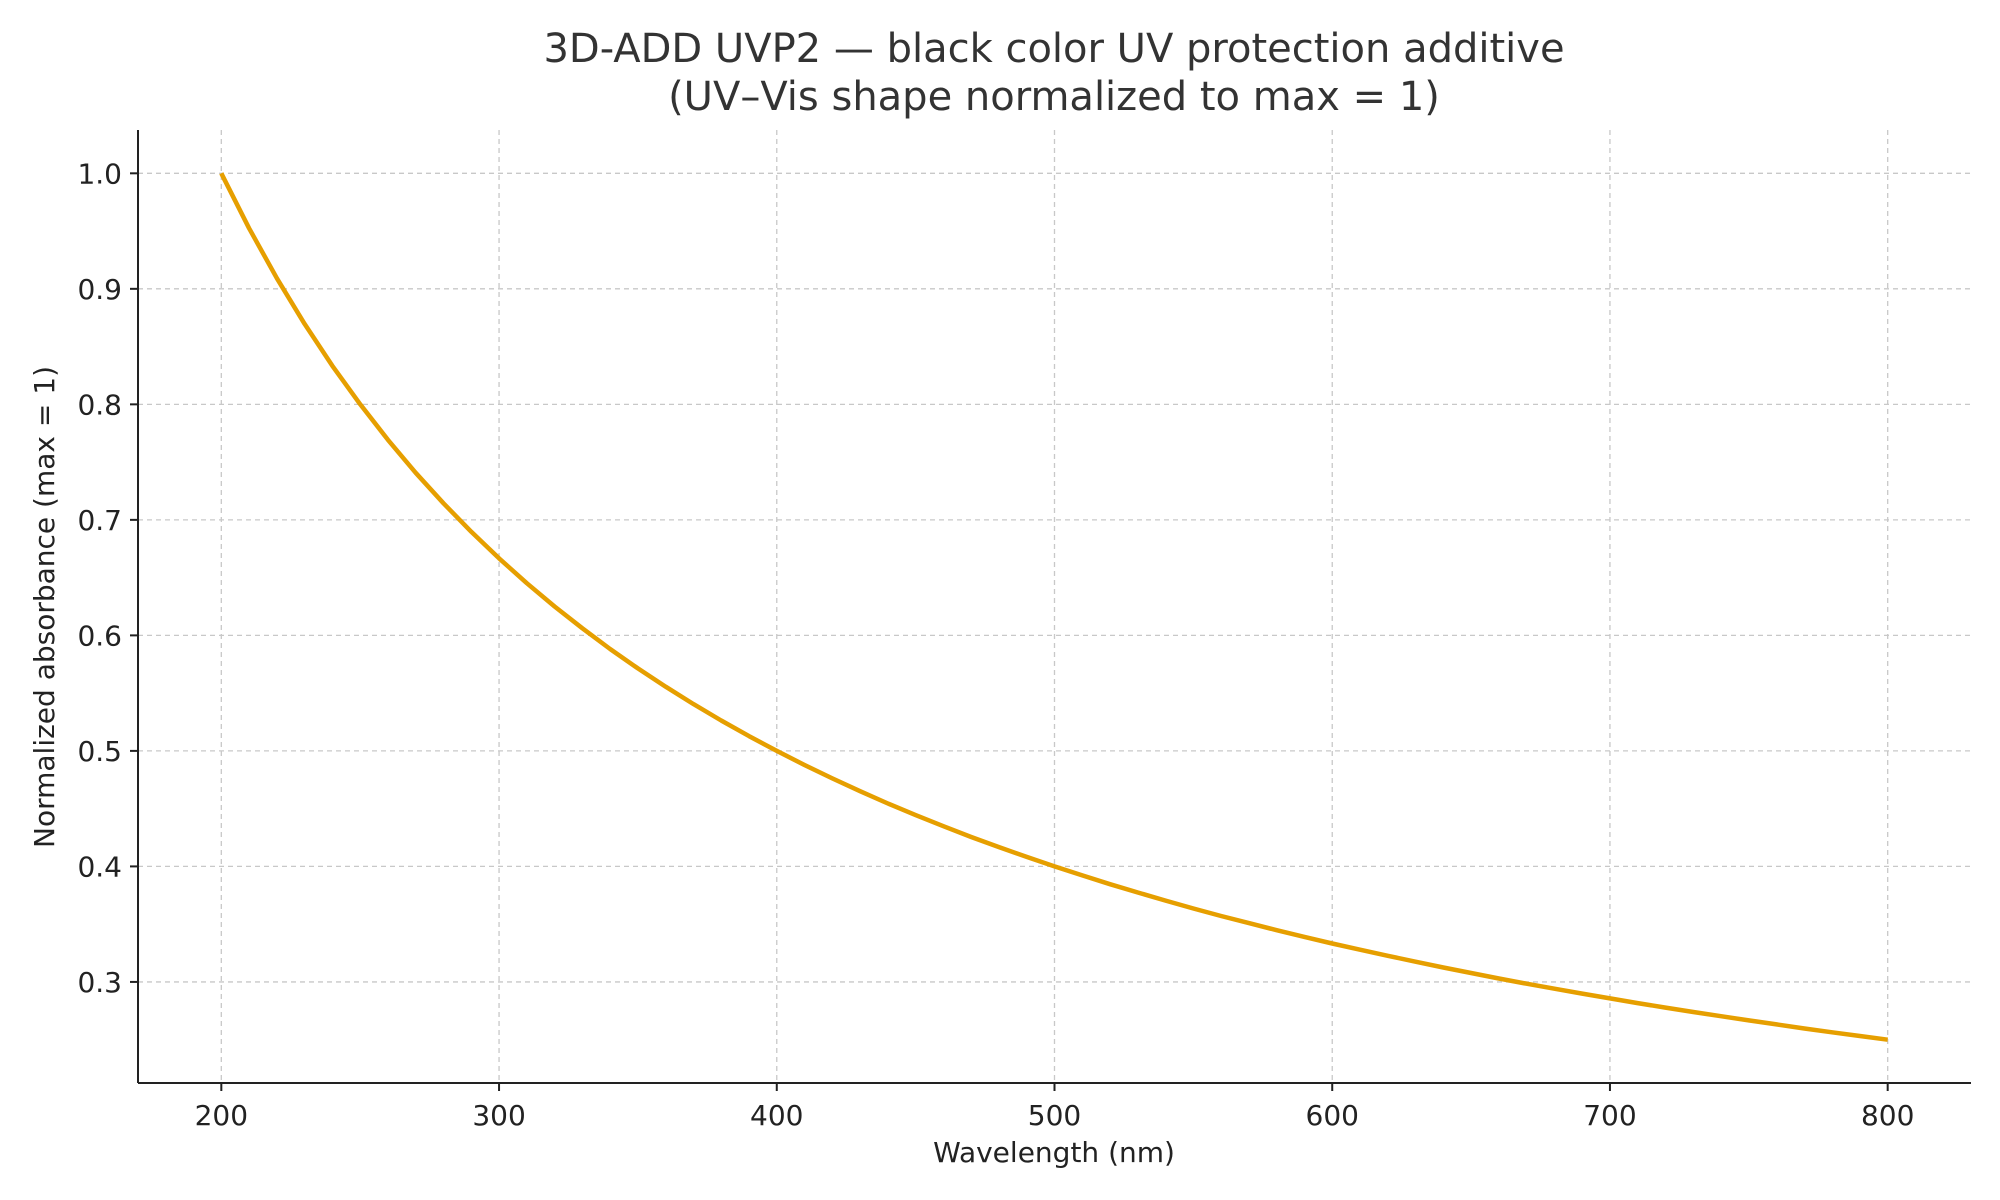  What do you see at coordinates (99, 635) in the screenshot?
I see `y-tick-label: 0.6` at bounding box center [99, 635].